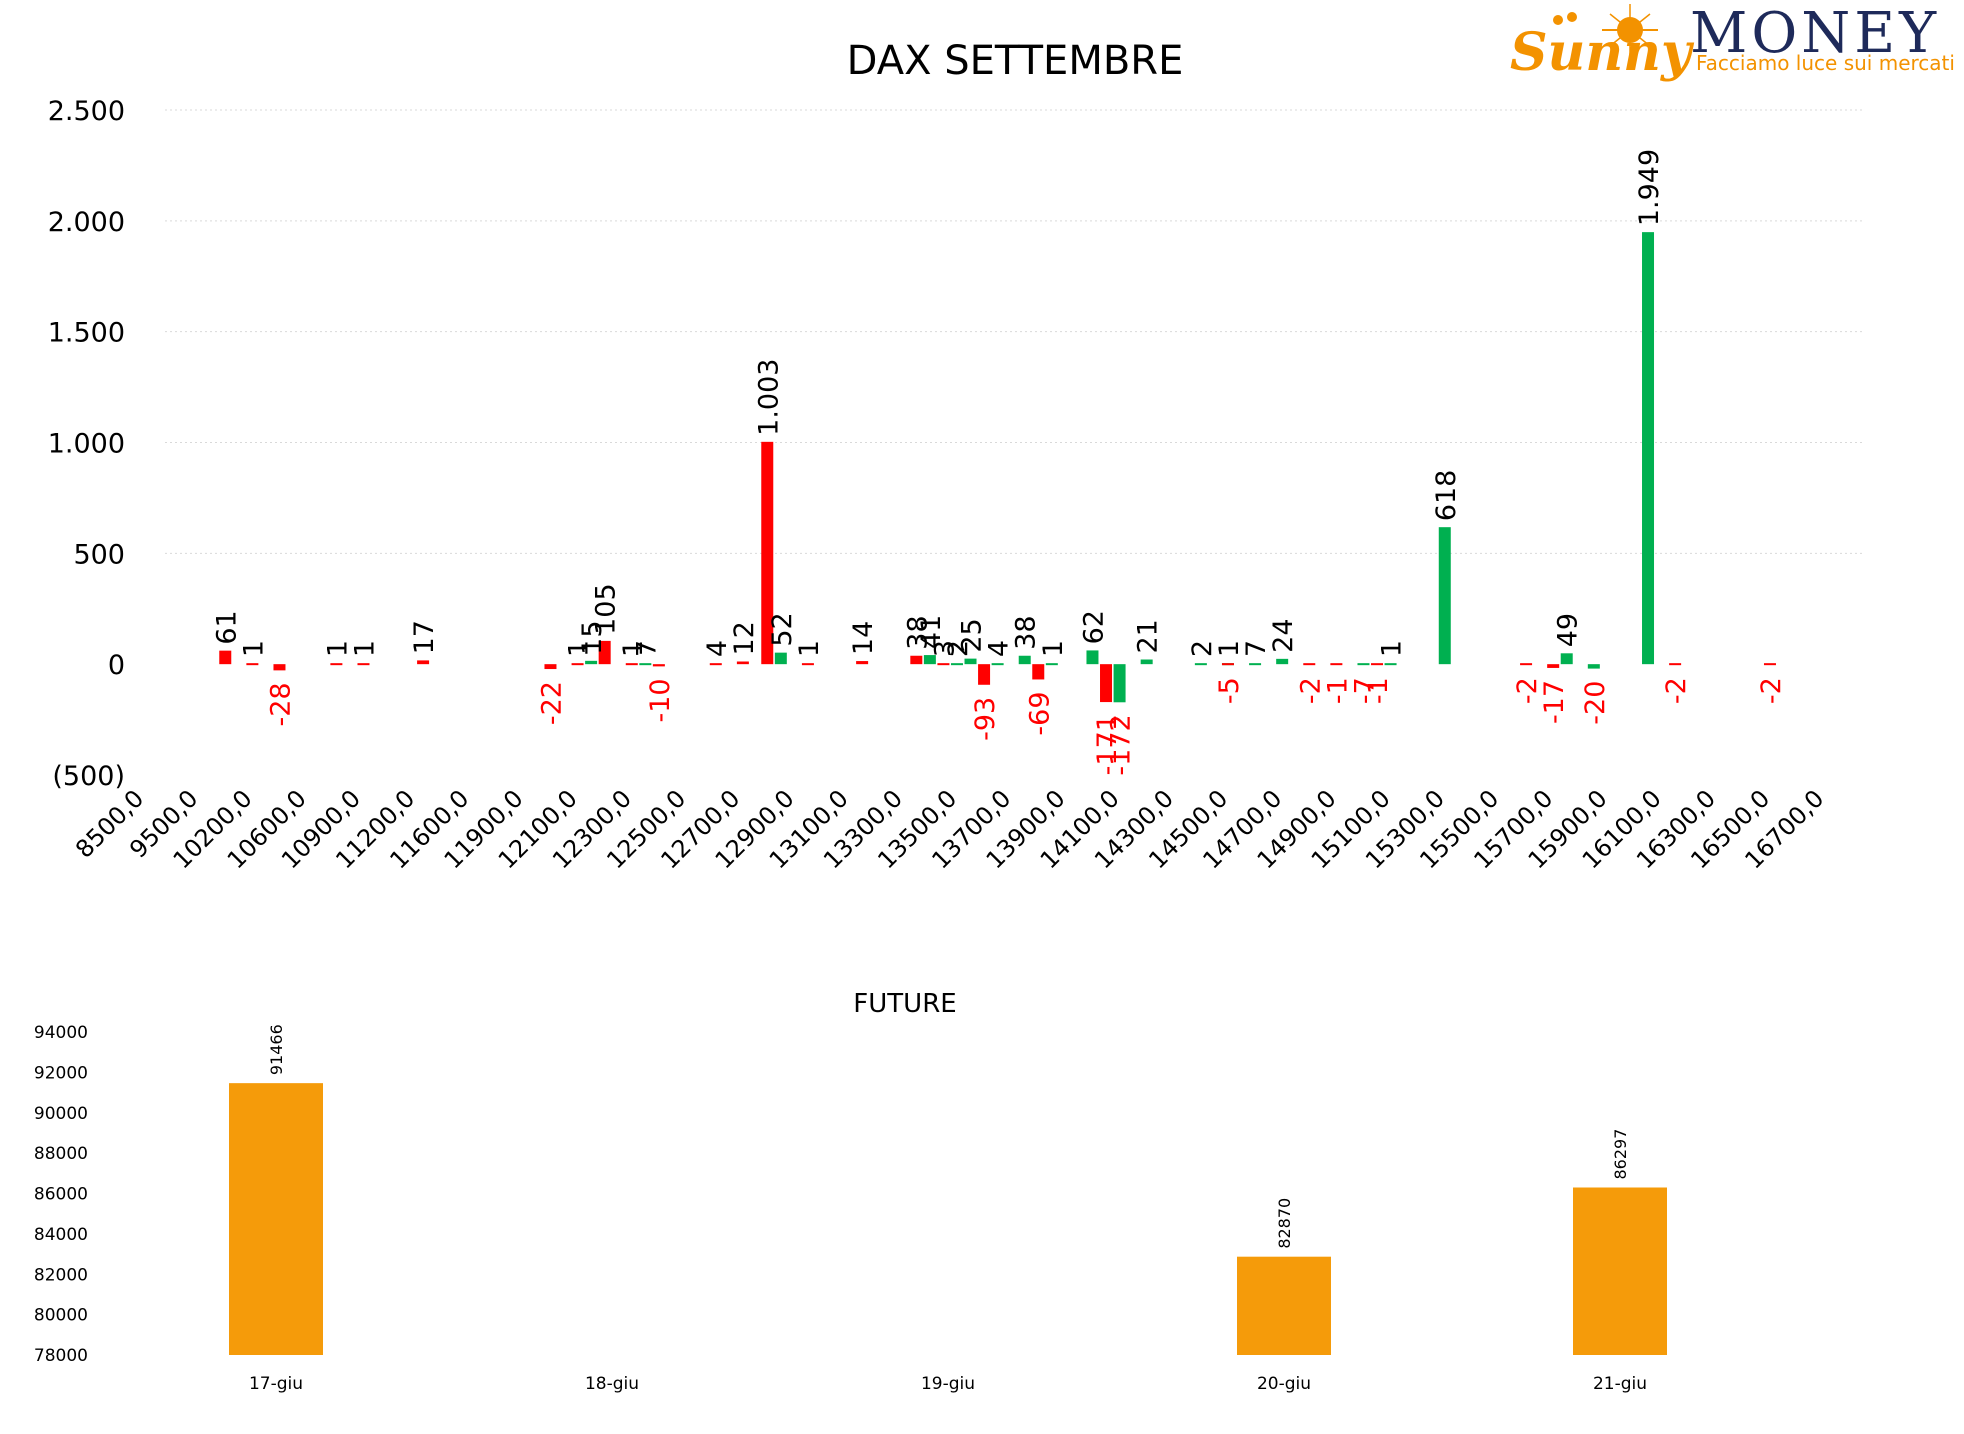 The image size is (1964, 1434). What do you see at coordinates (61, 1073) in the screenshot?
I see `future-y-tick-label: 92000` at bounding box center [61, 1073].